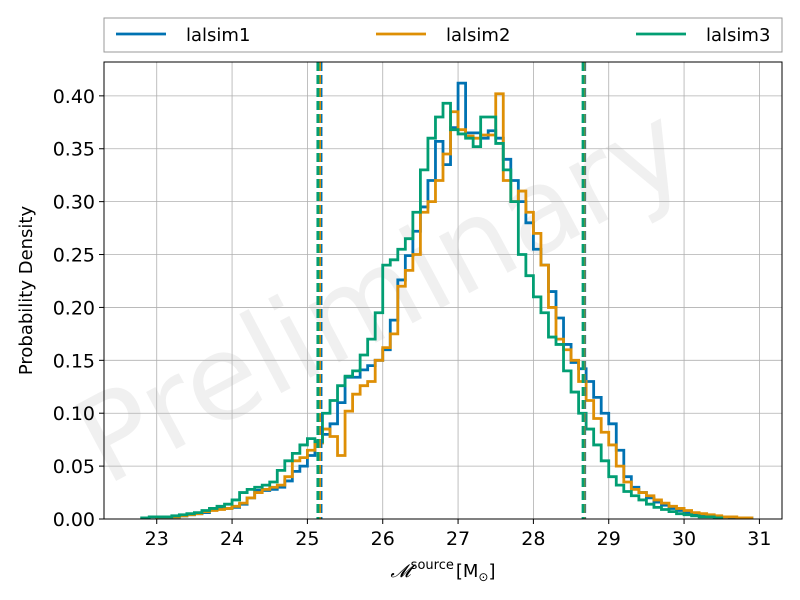 This screenshot has height=600, width=800. Describe the element at coordinates (74, 97) in the screenshot. I see `y-tick-label: 0.40` at that location.